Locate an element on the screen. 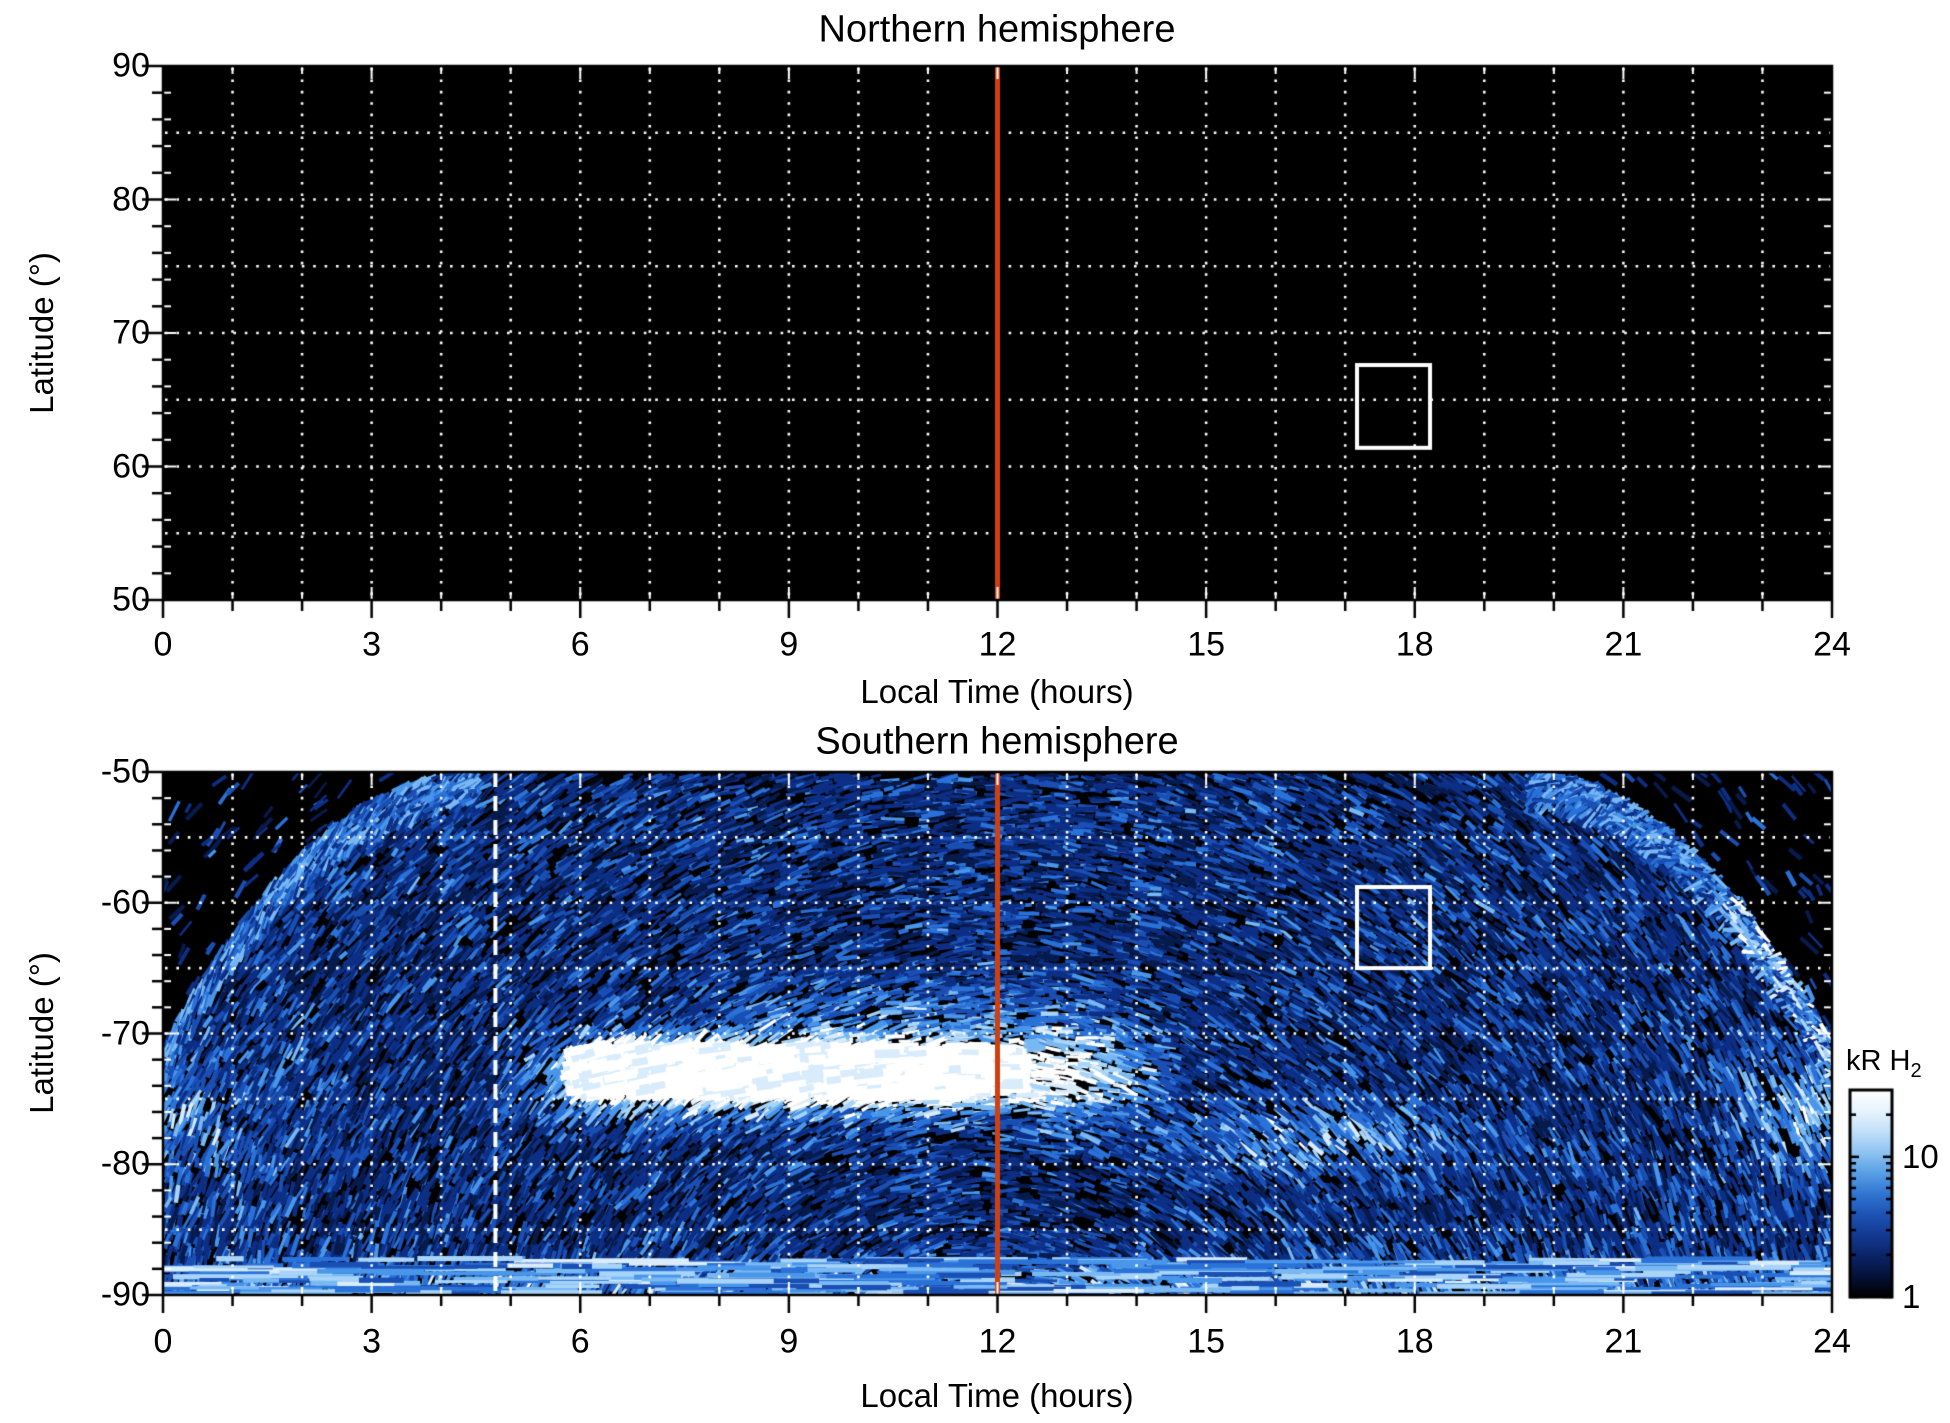  colorbar-tick-label: 1 is located at coordinates (1911, 1296).